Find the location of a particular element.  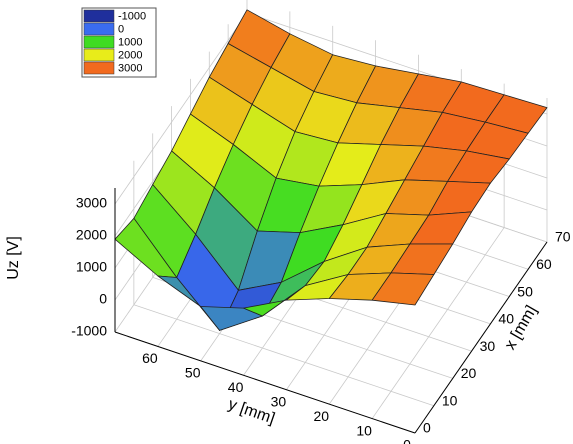

z-tick-label: 2000 is located at coordinates (91, 235).